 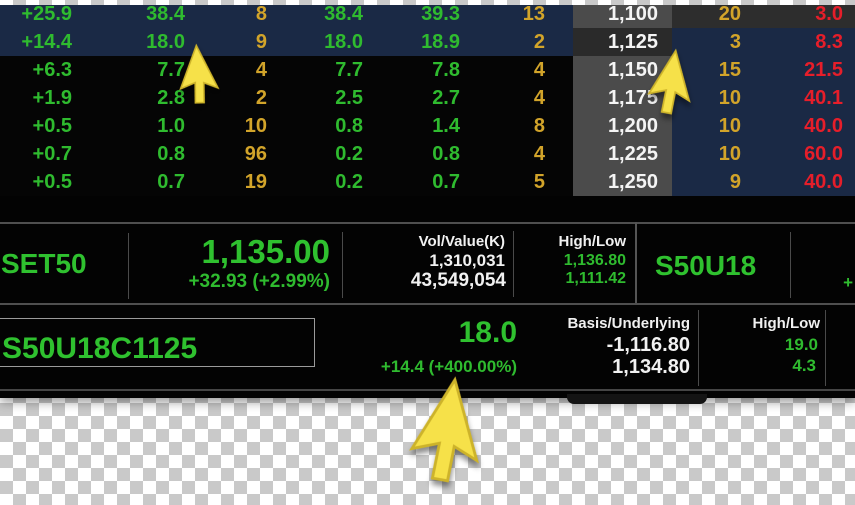 What do you see at coordinates (100, 348) in the screenshot?
I see `option-symbol: S50U18C1125` at bounding box center [100, 348].